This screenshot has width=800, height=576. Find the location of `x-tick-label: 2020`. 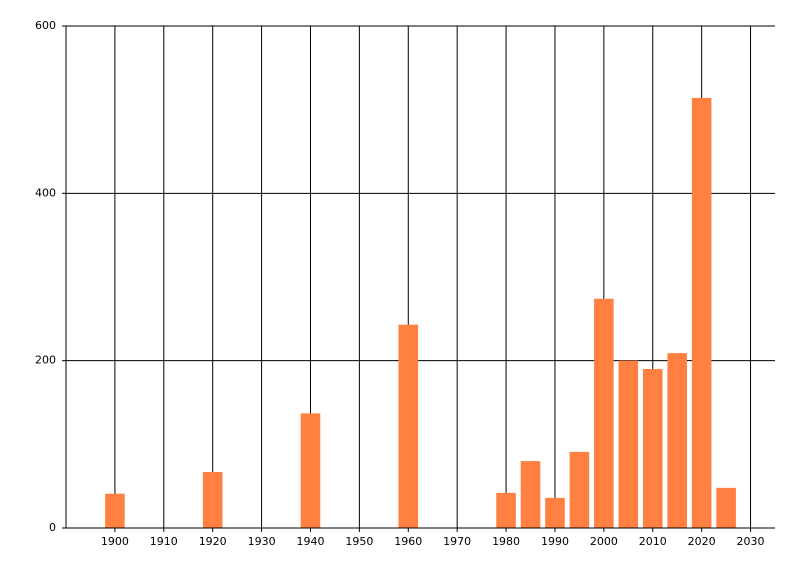

x-tick-label: 2020 is located at coordinates (702, 541).